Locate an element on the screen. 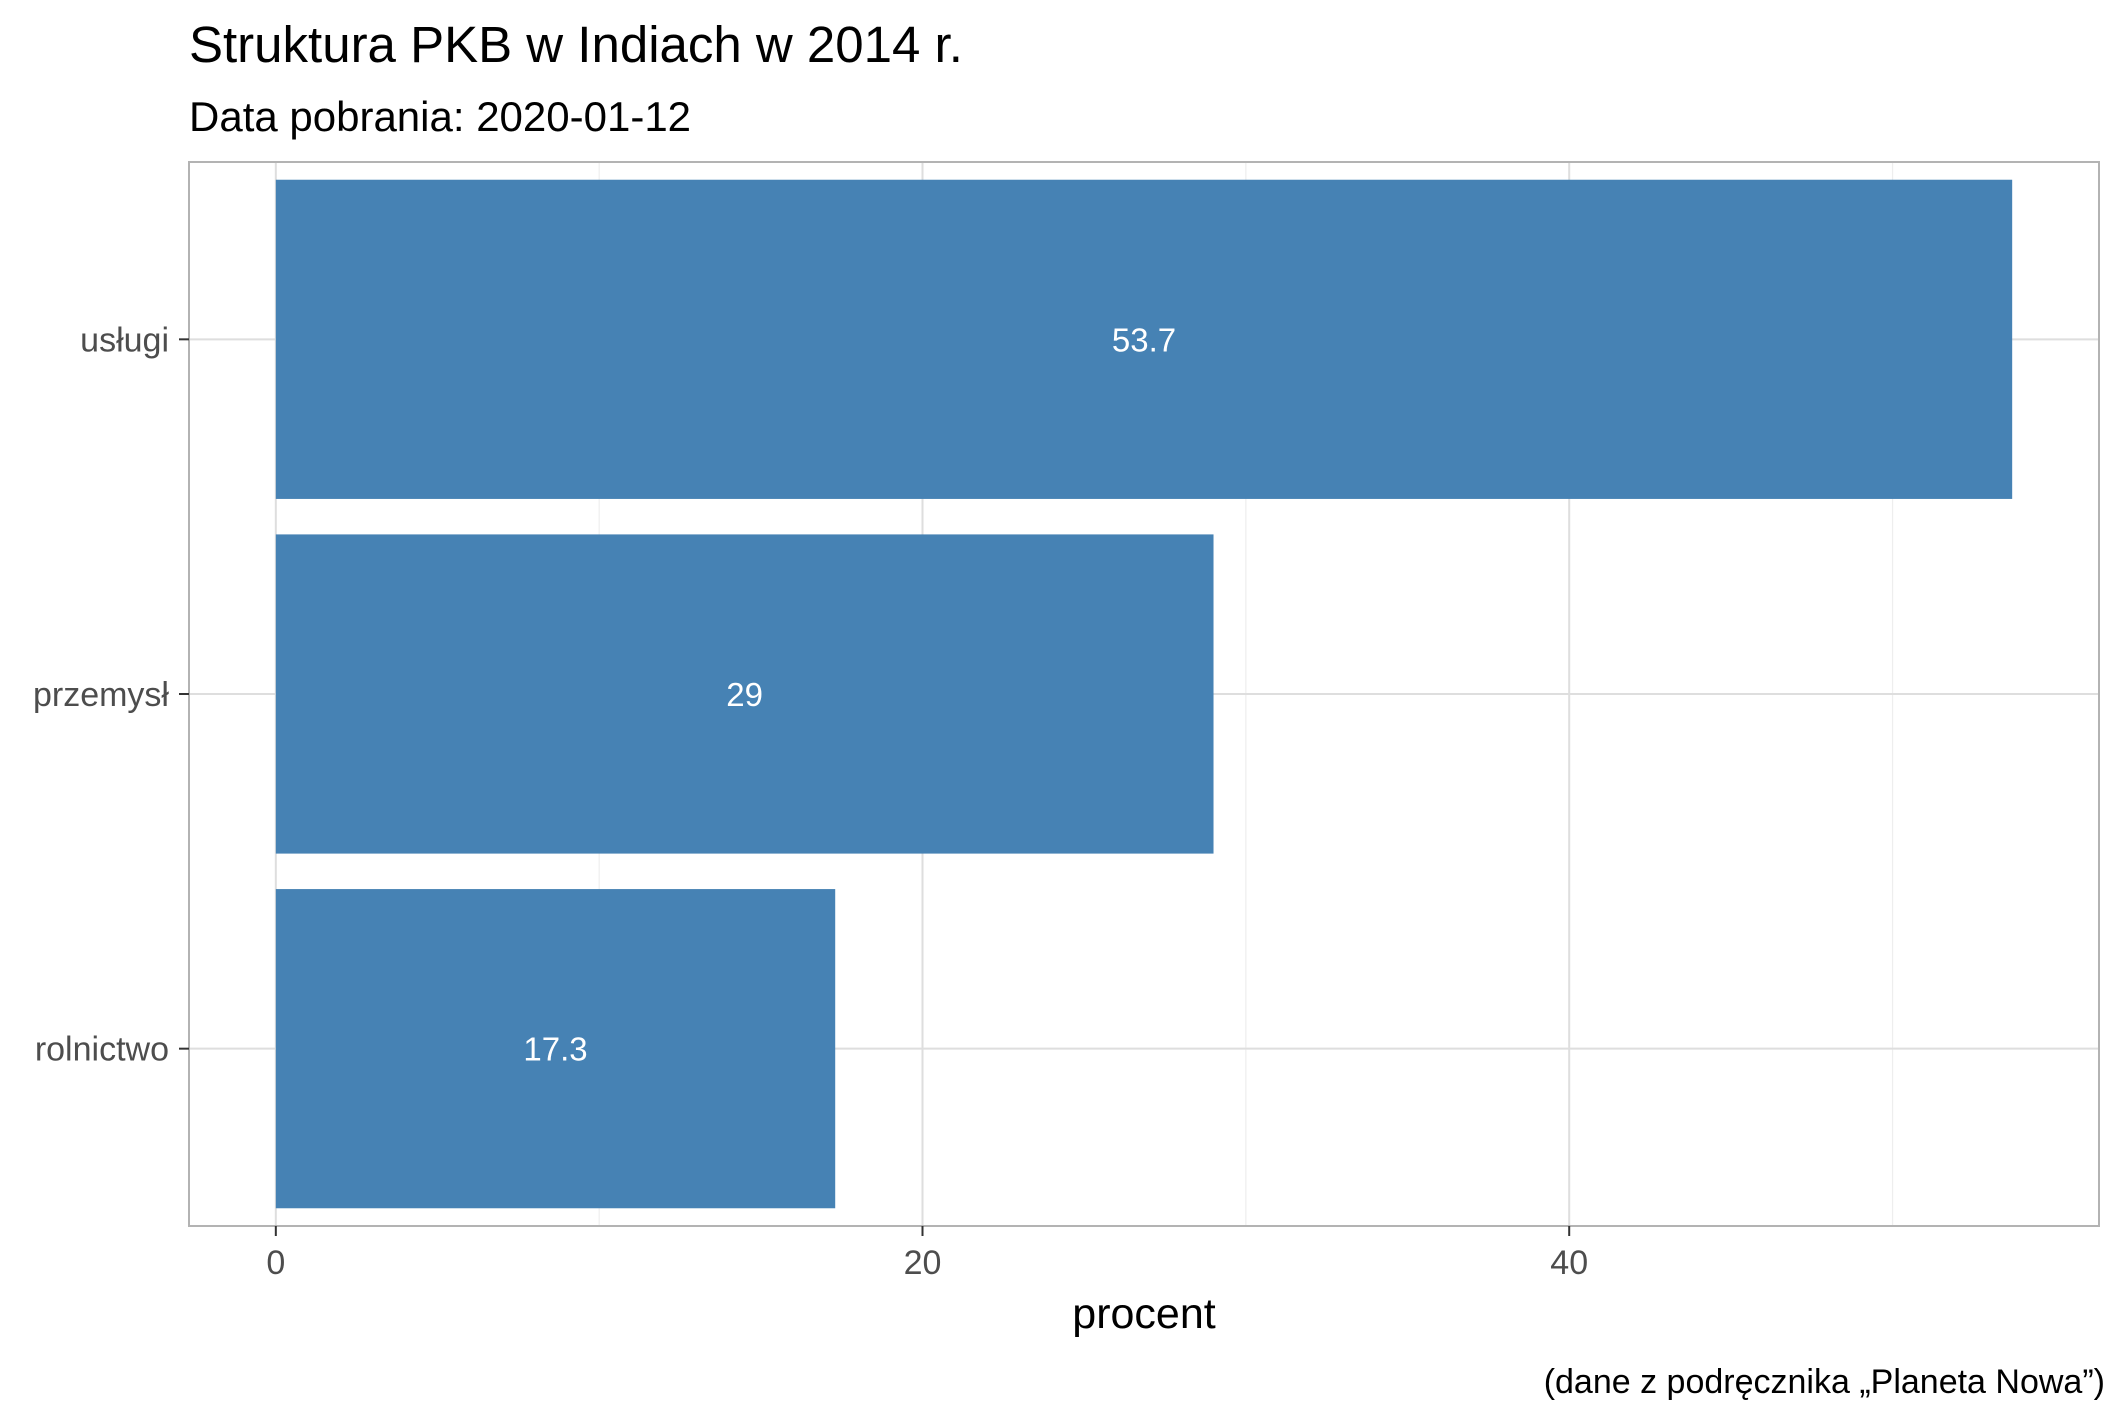 The image size is (2125, 1422). bar-value-label: 17.3 is located at coordinates (555, 1049).